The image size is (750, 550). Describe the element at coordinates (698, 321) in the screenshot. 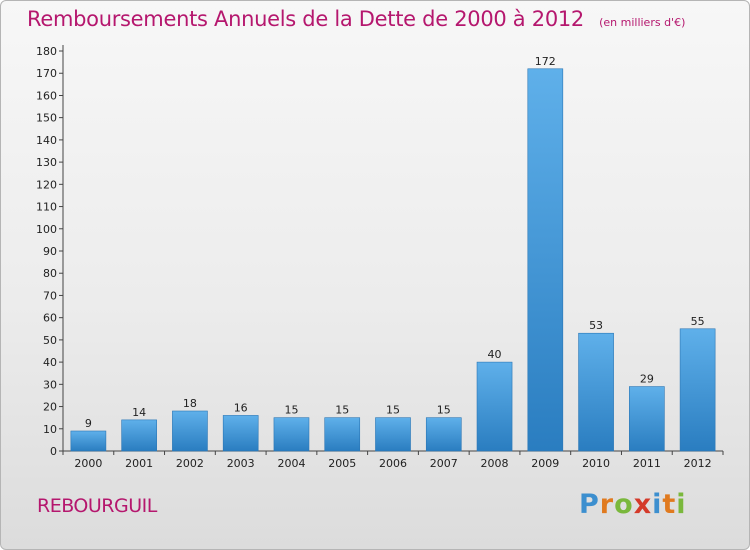

I see `data-label: 55` at that location.